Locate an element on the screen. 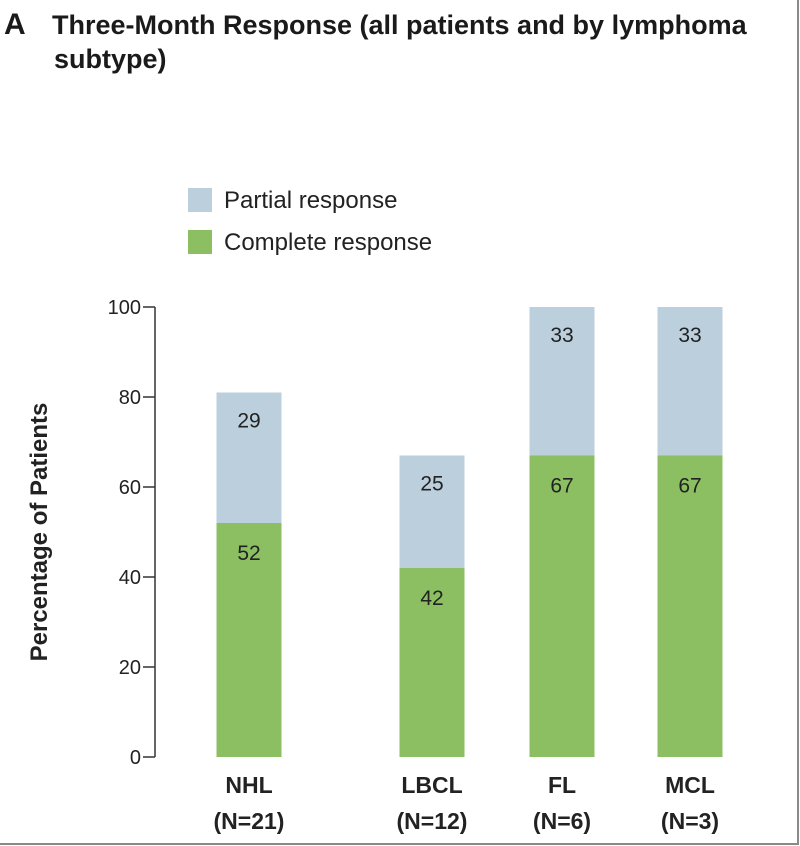  x-label-n-mcl: (N=3) is located at coordinates (690, 821).